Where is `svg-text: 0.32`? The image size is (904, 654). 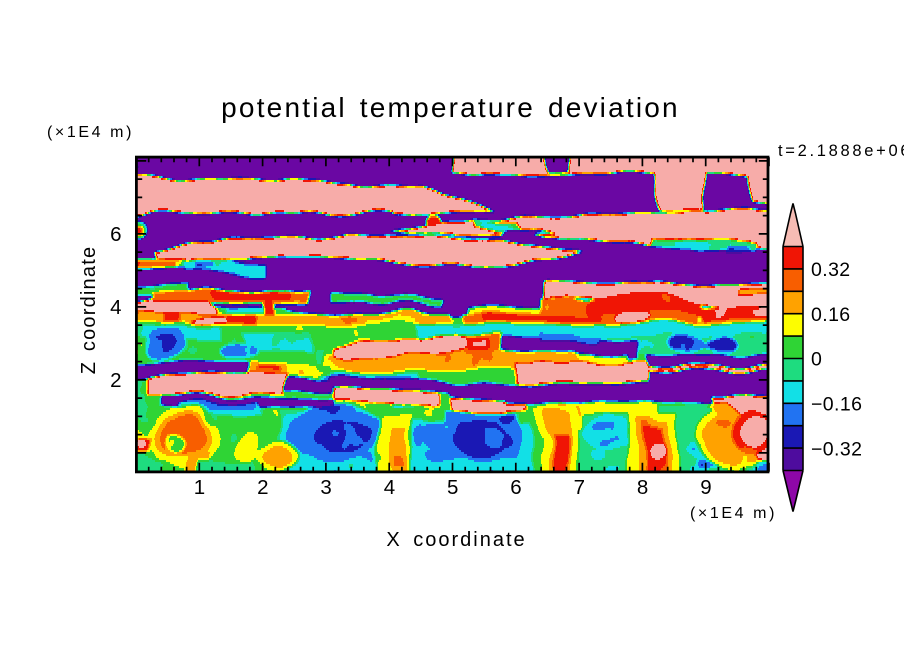
svg-text: 0.32 is located at coordinates (831, 270).